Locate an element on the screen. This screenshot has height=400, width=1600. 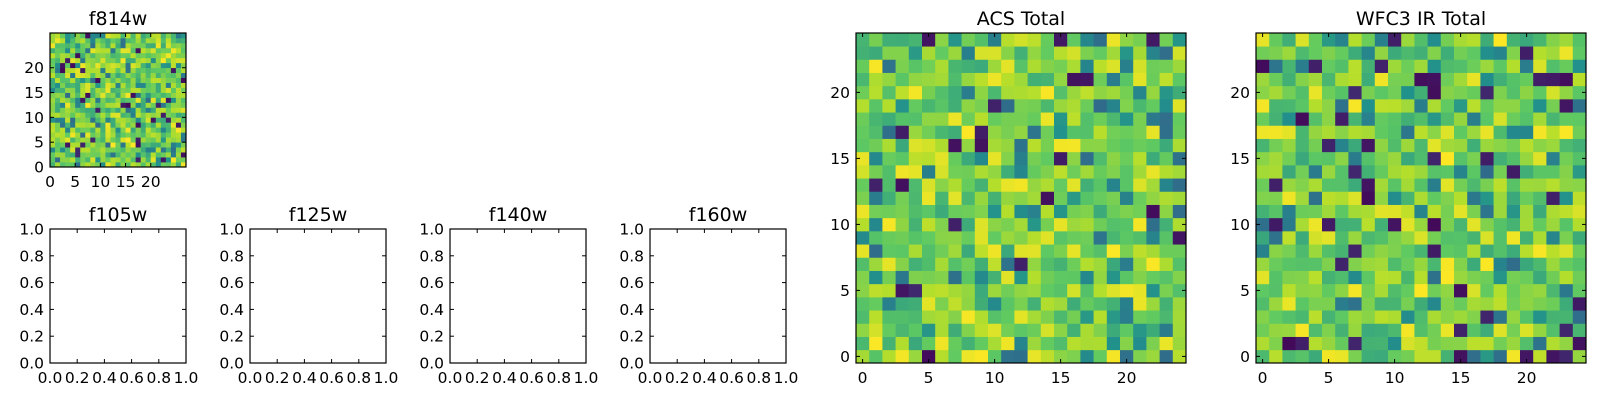
y-tick-label: 0.0 is located at coordinates (31, 364).